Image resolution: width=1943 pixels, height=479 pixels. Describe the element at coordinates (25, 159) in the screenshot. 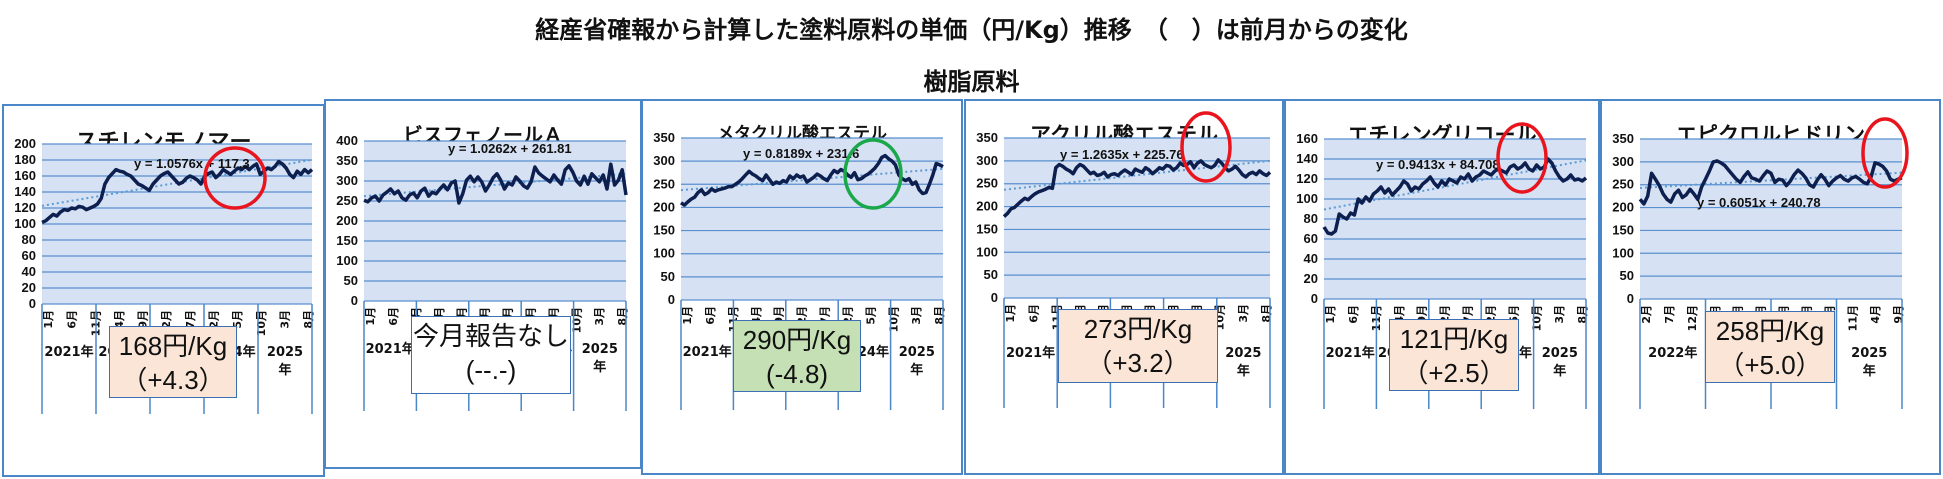

I see `y-tick-label: 180` at that location.